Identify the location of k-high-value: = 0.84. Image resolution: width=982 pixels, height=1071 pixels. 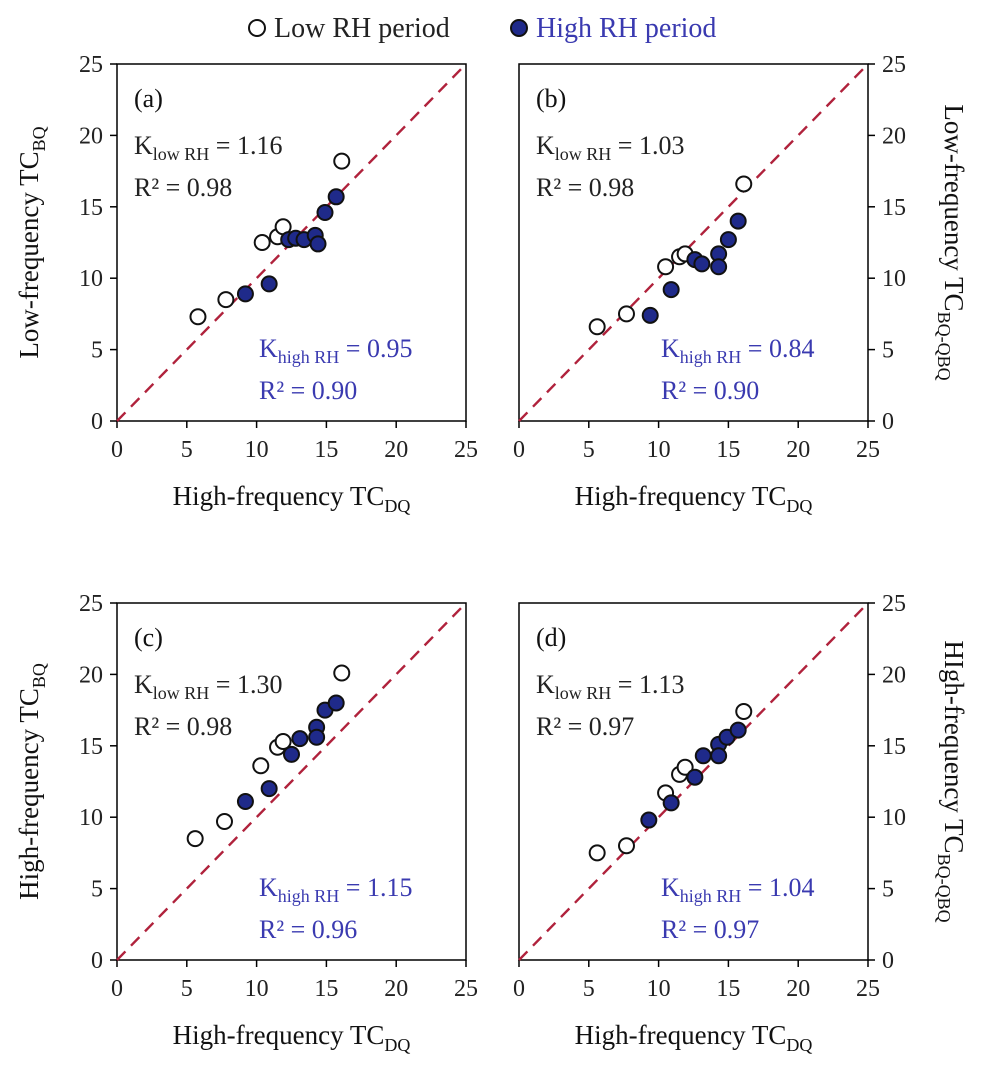
(777, 348).